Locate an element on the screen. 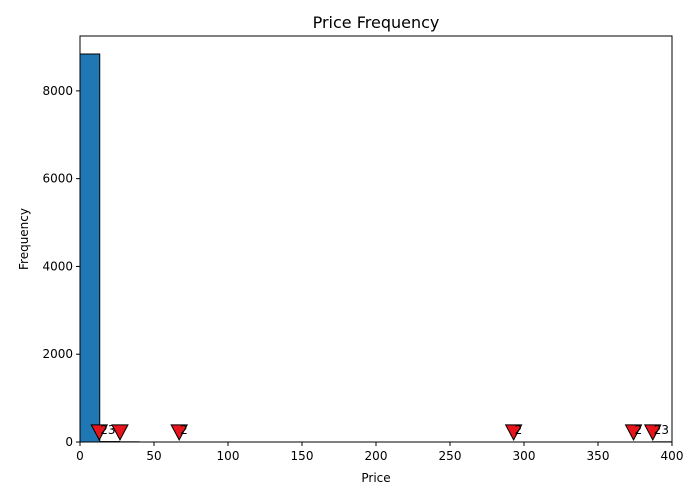 The width and height of the screenshot is (700, 500). annotation-label-2: 2 is located at coordinates (184, 430).